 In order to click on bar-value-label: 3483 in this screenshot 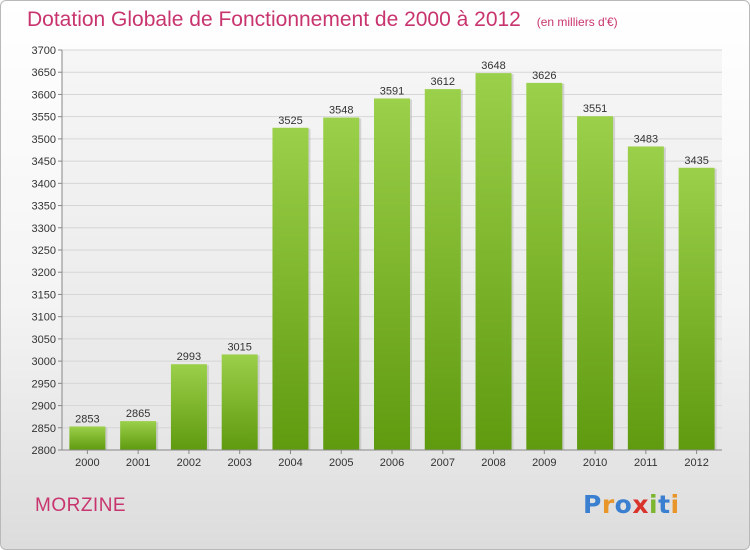, I will do `click(646, 139)`.